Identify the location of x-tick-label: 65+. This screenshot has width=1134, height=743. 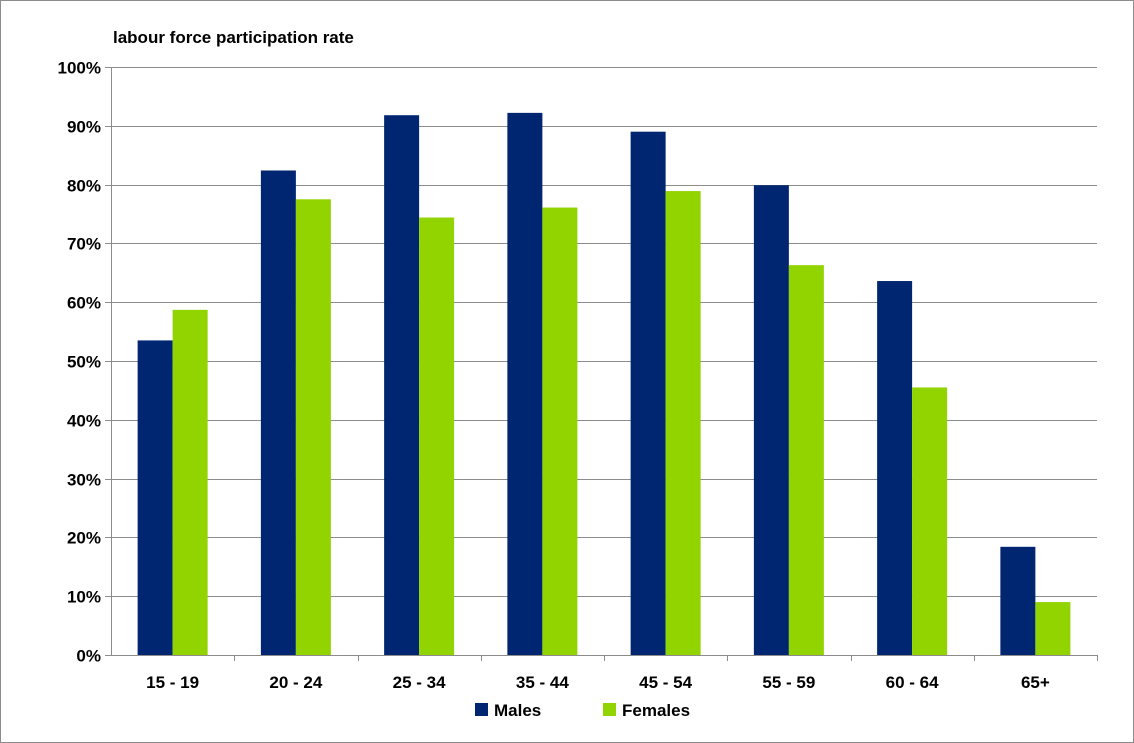
(1035, 682).